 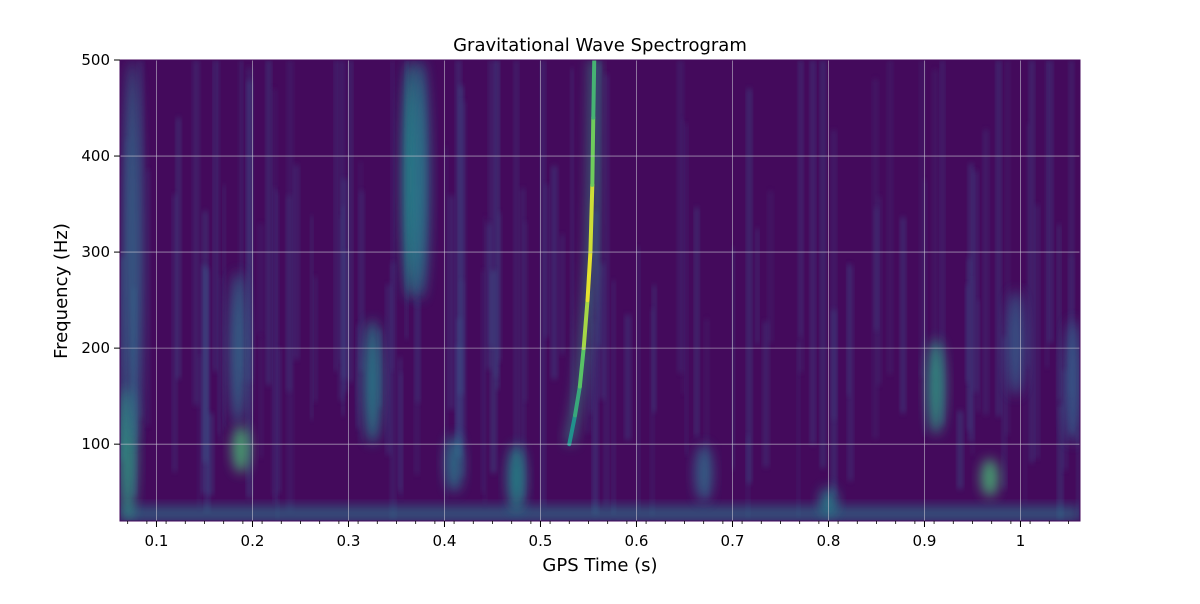 What do you see at coordinates (733, 541) in the screenshot?
I see `x-tick-label: 0.7` at bounding box center [733, 541].